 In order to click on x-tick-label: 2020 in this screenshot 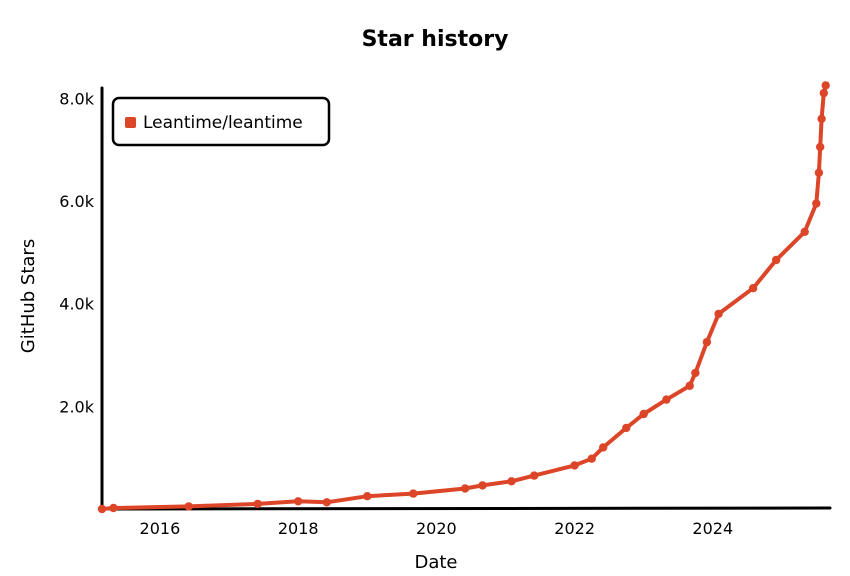, I will do `click(436, 528)`.